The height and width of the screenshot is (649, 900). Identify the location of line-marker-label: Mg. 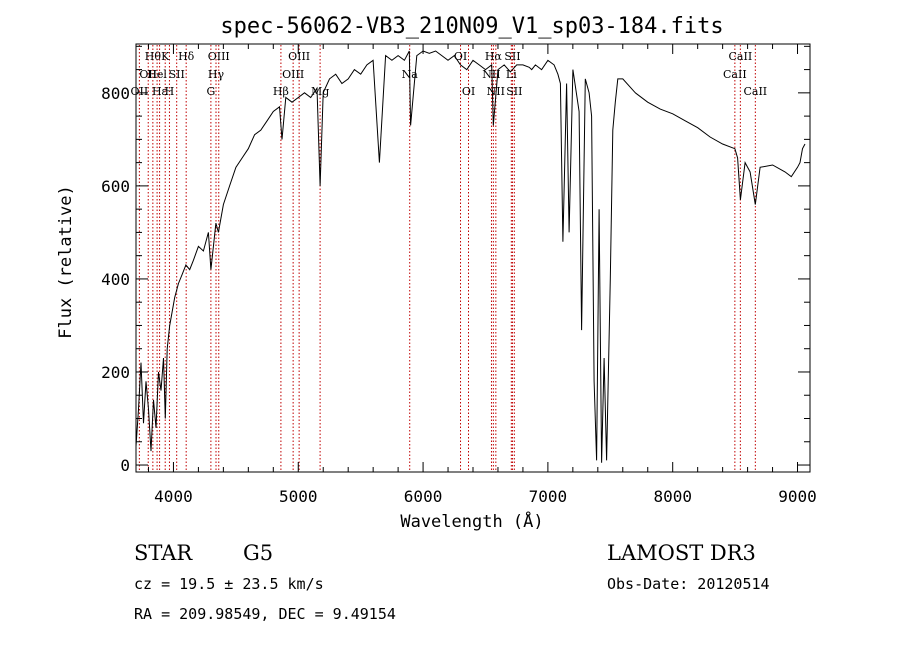
(320, 91).